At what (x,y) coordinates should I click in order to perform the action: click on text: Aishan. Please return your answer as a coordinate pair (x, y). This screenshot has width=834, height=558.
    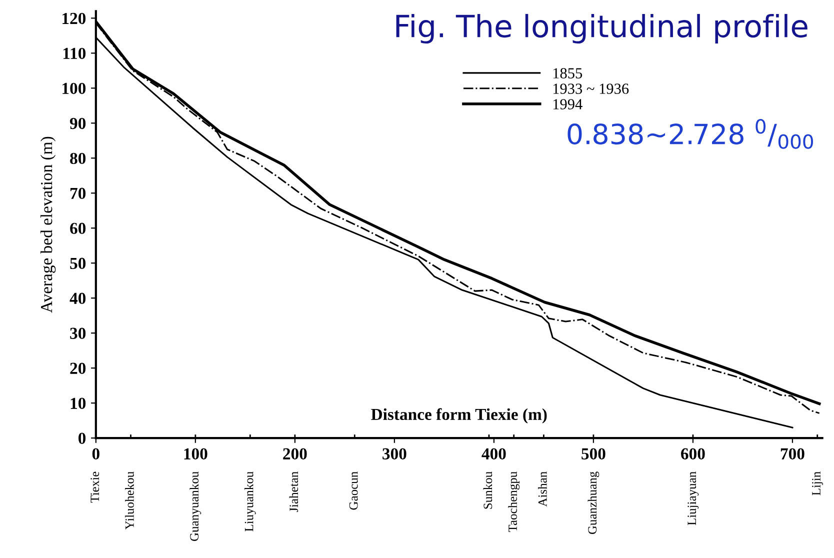
    Looking at the image, I should click on (542, 489).